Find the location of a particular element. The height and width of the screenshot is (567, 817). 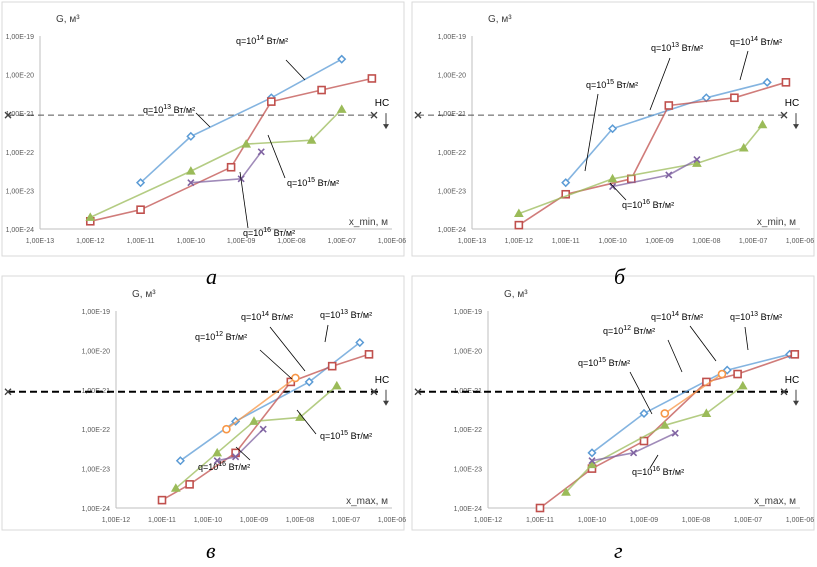

panel-caption-b: б is located at coordinates (620, 276).